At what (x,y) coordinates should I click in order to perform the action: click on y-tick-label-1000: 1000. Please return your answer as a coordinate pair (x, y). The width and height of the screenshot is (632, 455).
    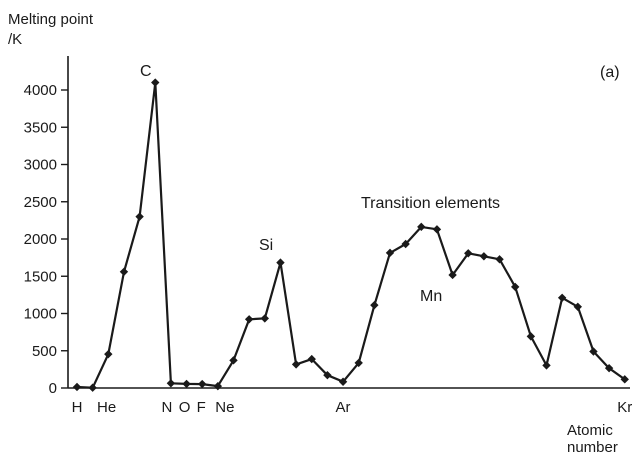
    Looking at the image, I should click on (40, 314).